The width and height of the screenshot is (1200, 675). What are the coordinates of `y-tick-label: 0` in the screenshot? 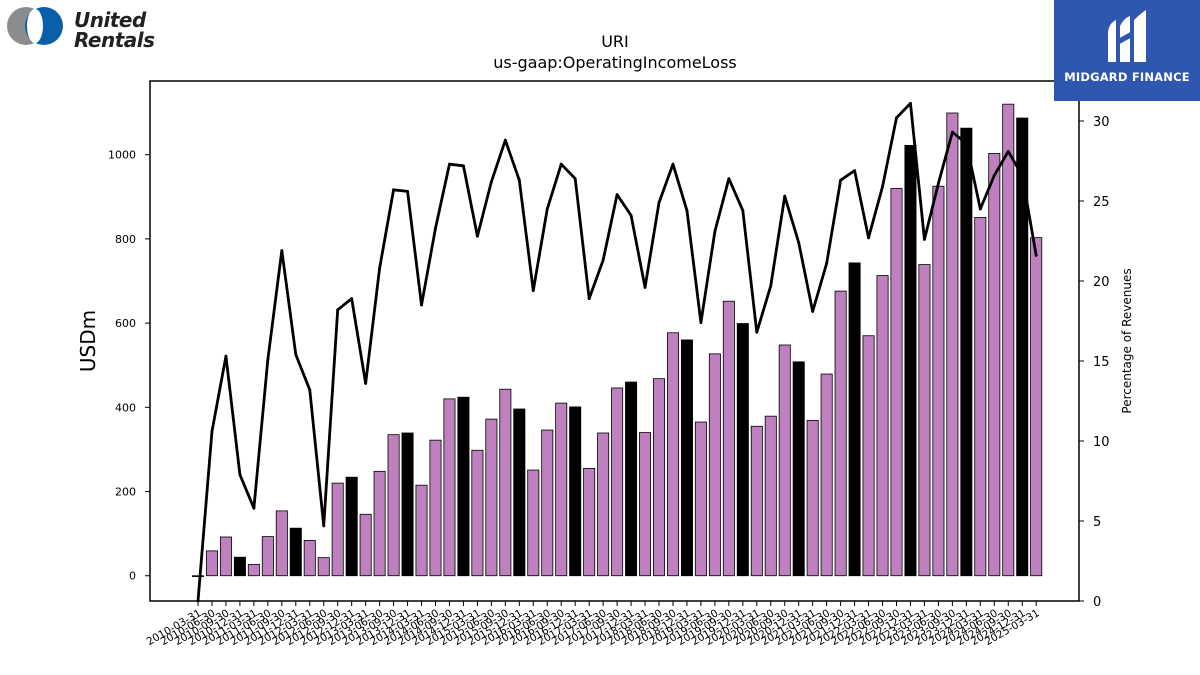 It's located at (132, 576).